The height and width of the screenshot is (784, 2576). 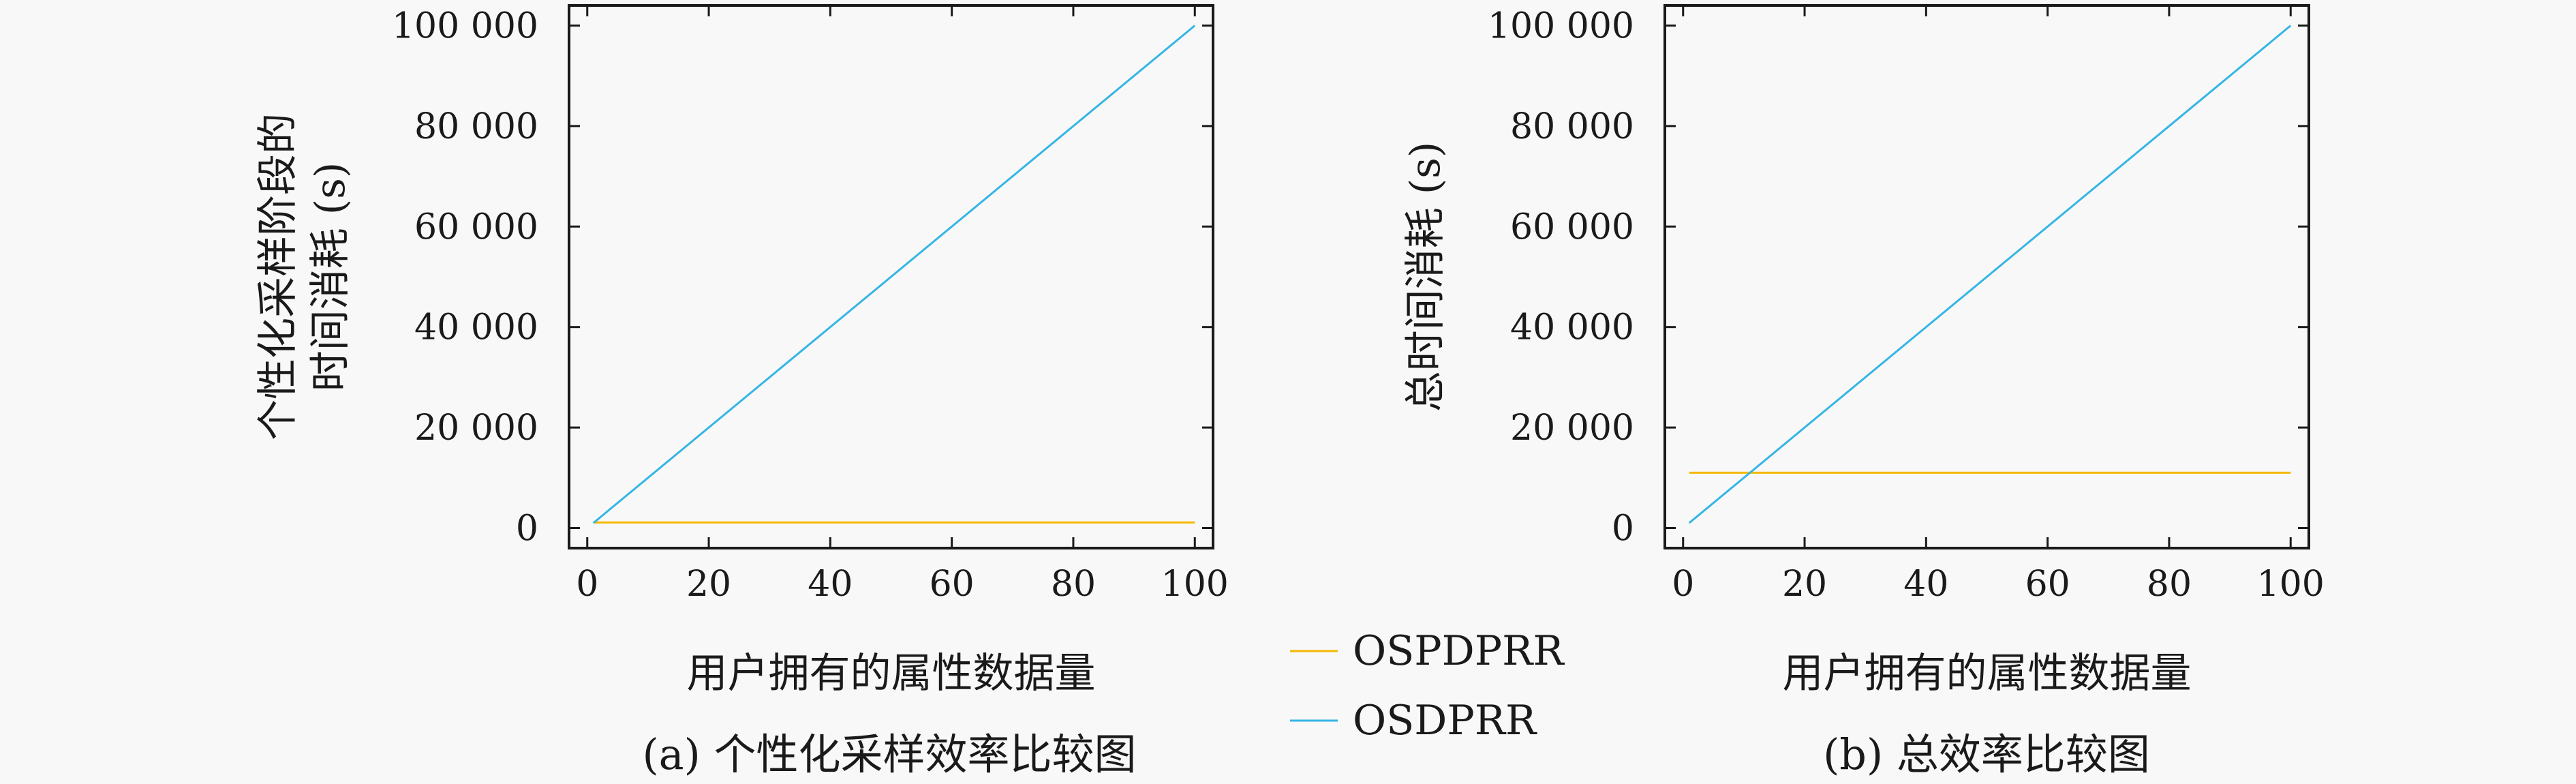 I want to click on y-axis-label: 个性化采样阶段的, so click(x=278, y=276).